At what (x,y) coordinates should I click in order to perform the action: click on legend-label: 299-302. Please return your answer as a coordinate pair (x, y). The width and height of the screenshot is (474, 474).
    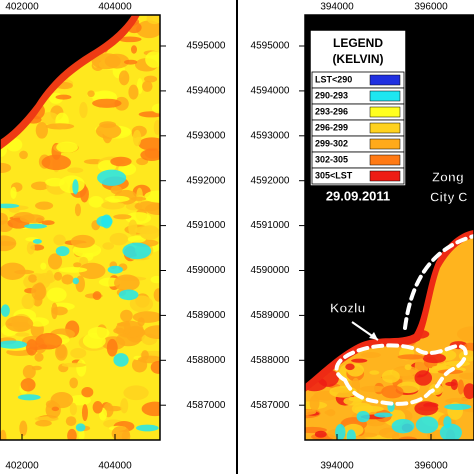
    Looking at the image, I should click on (331, 143).